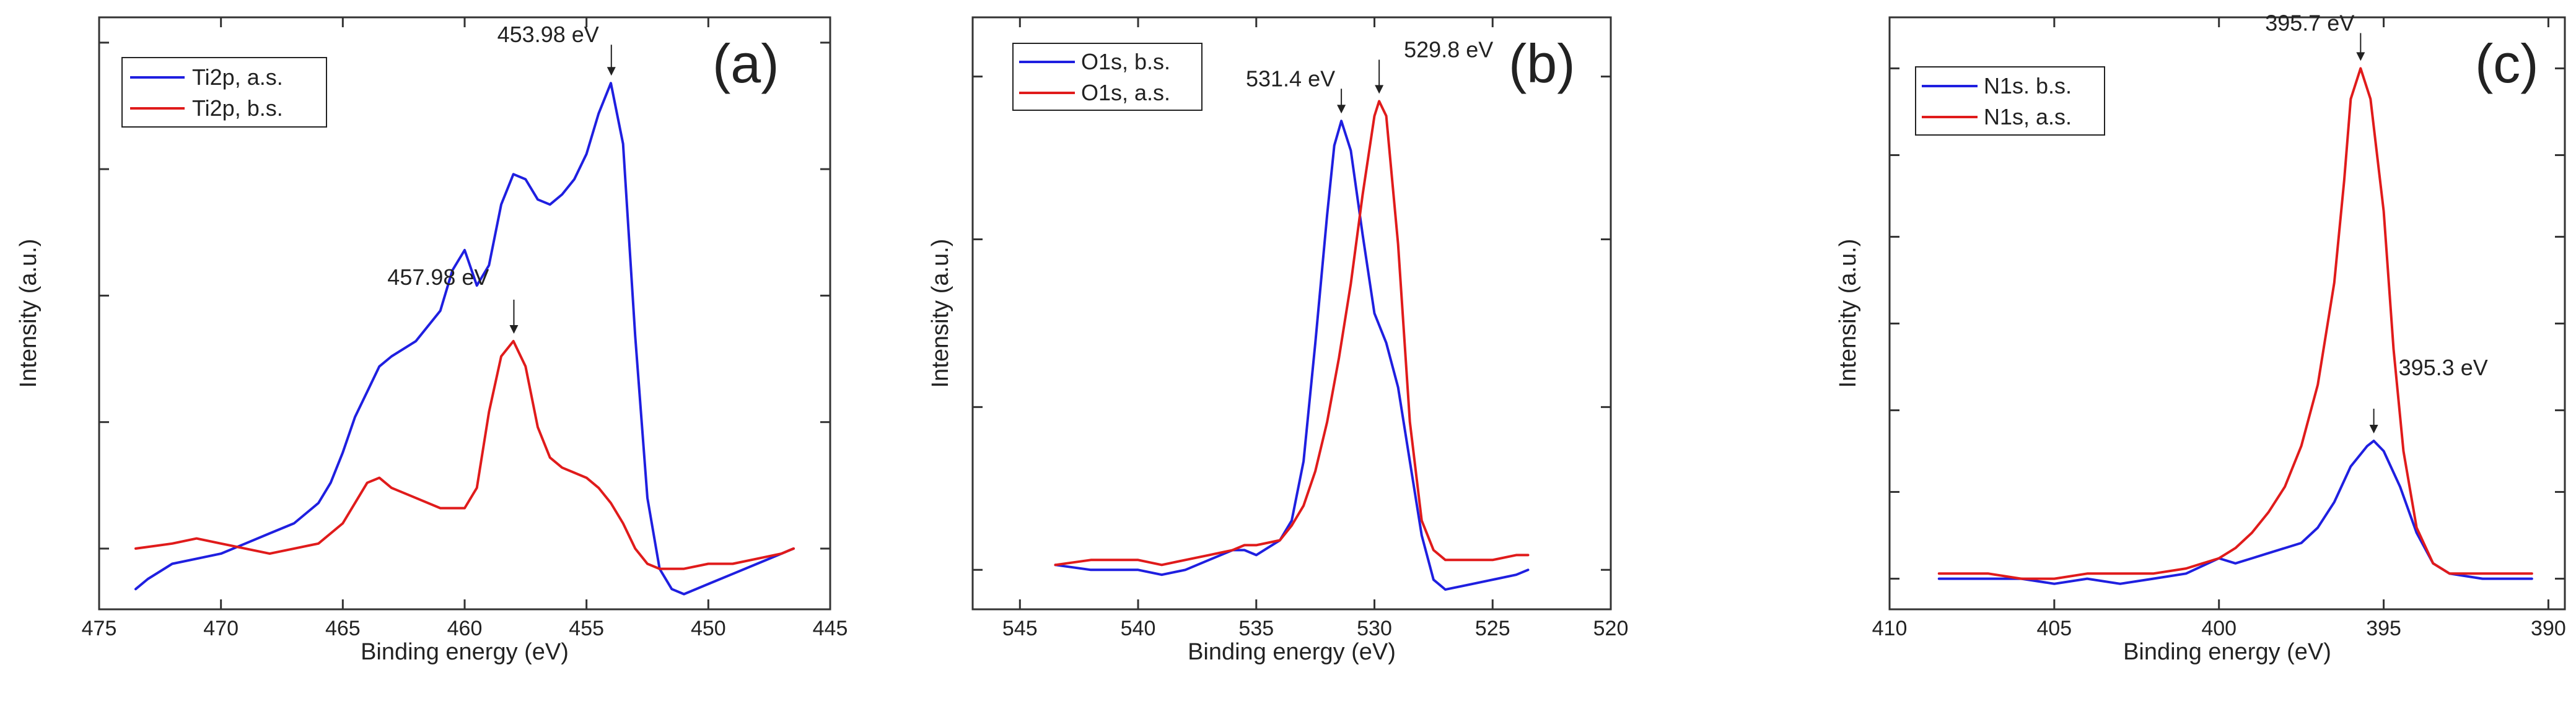 The height and width of the screenshot is (709, 2576). I want to click on panel-b-xtick-label-4: 525, so click(1492, 628).